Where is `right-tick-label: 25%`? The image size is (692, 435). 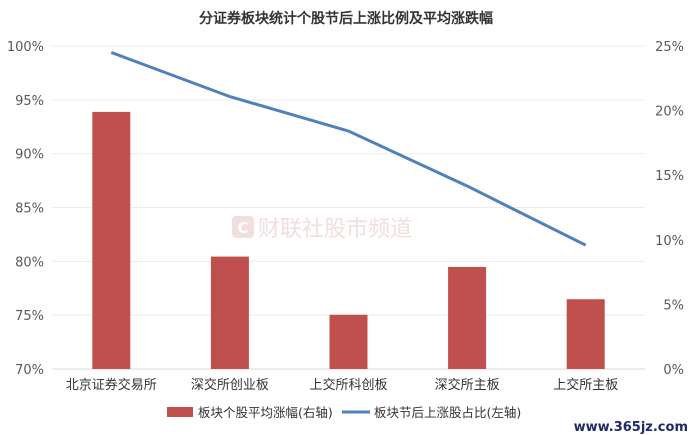
right-tick-label: 25% is located at coordinates (669, 47).